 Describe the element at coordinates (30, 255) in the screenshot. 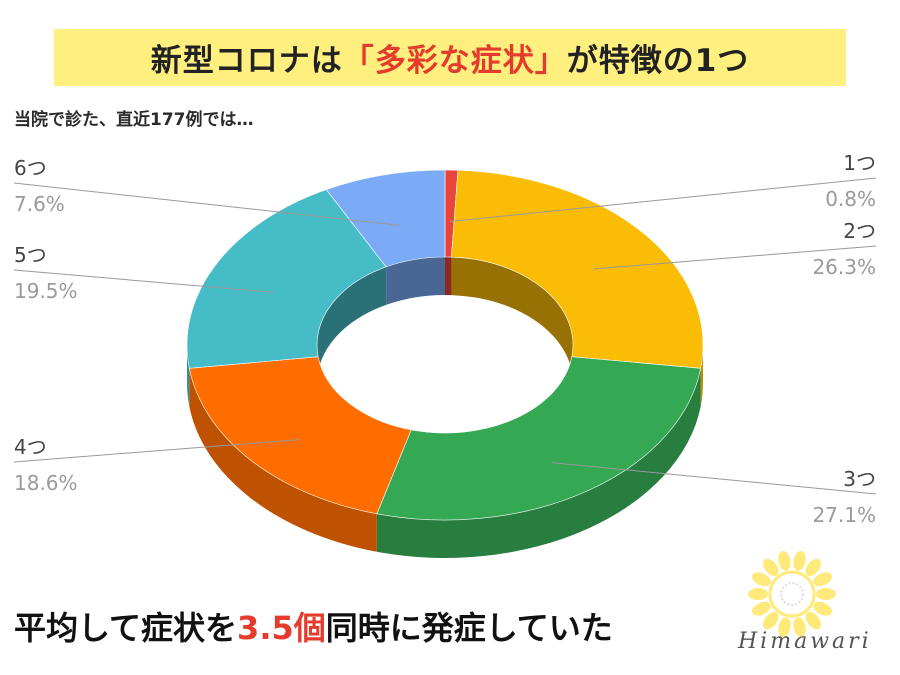

I see `legend-label-5: 5つ` at that location.